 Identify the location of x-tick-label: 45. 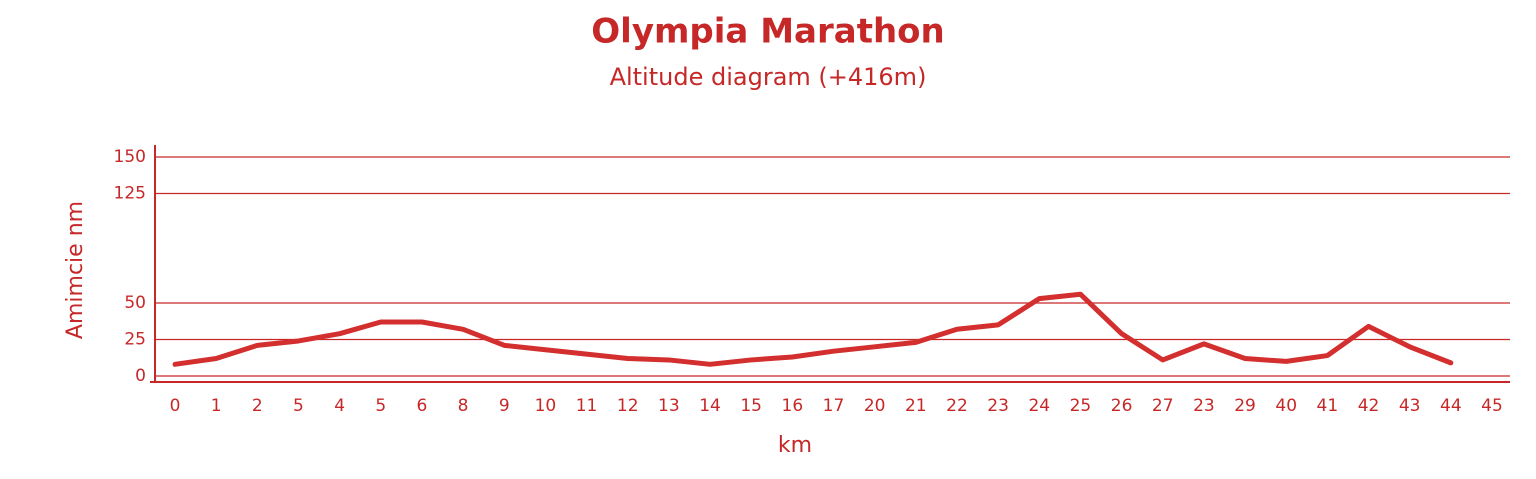
(1492, 406).